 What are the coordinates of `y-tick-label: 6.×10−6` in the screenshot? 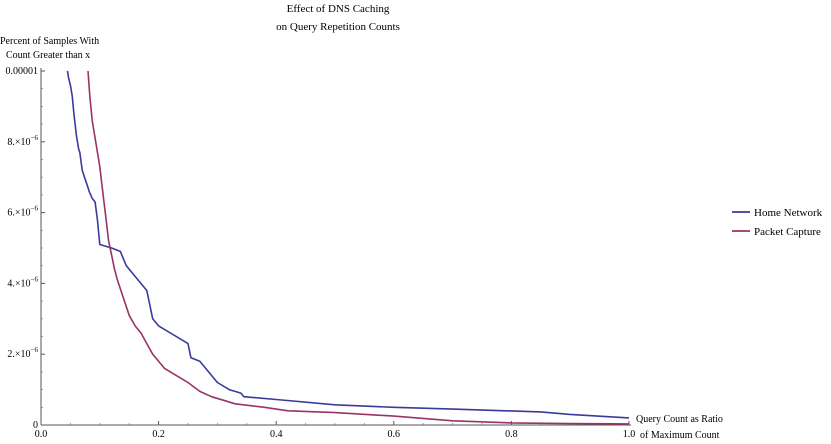 It's located at (22, 212).